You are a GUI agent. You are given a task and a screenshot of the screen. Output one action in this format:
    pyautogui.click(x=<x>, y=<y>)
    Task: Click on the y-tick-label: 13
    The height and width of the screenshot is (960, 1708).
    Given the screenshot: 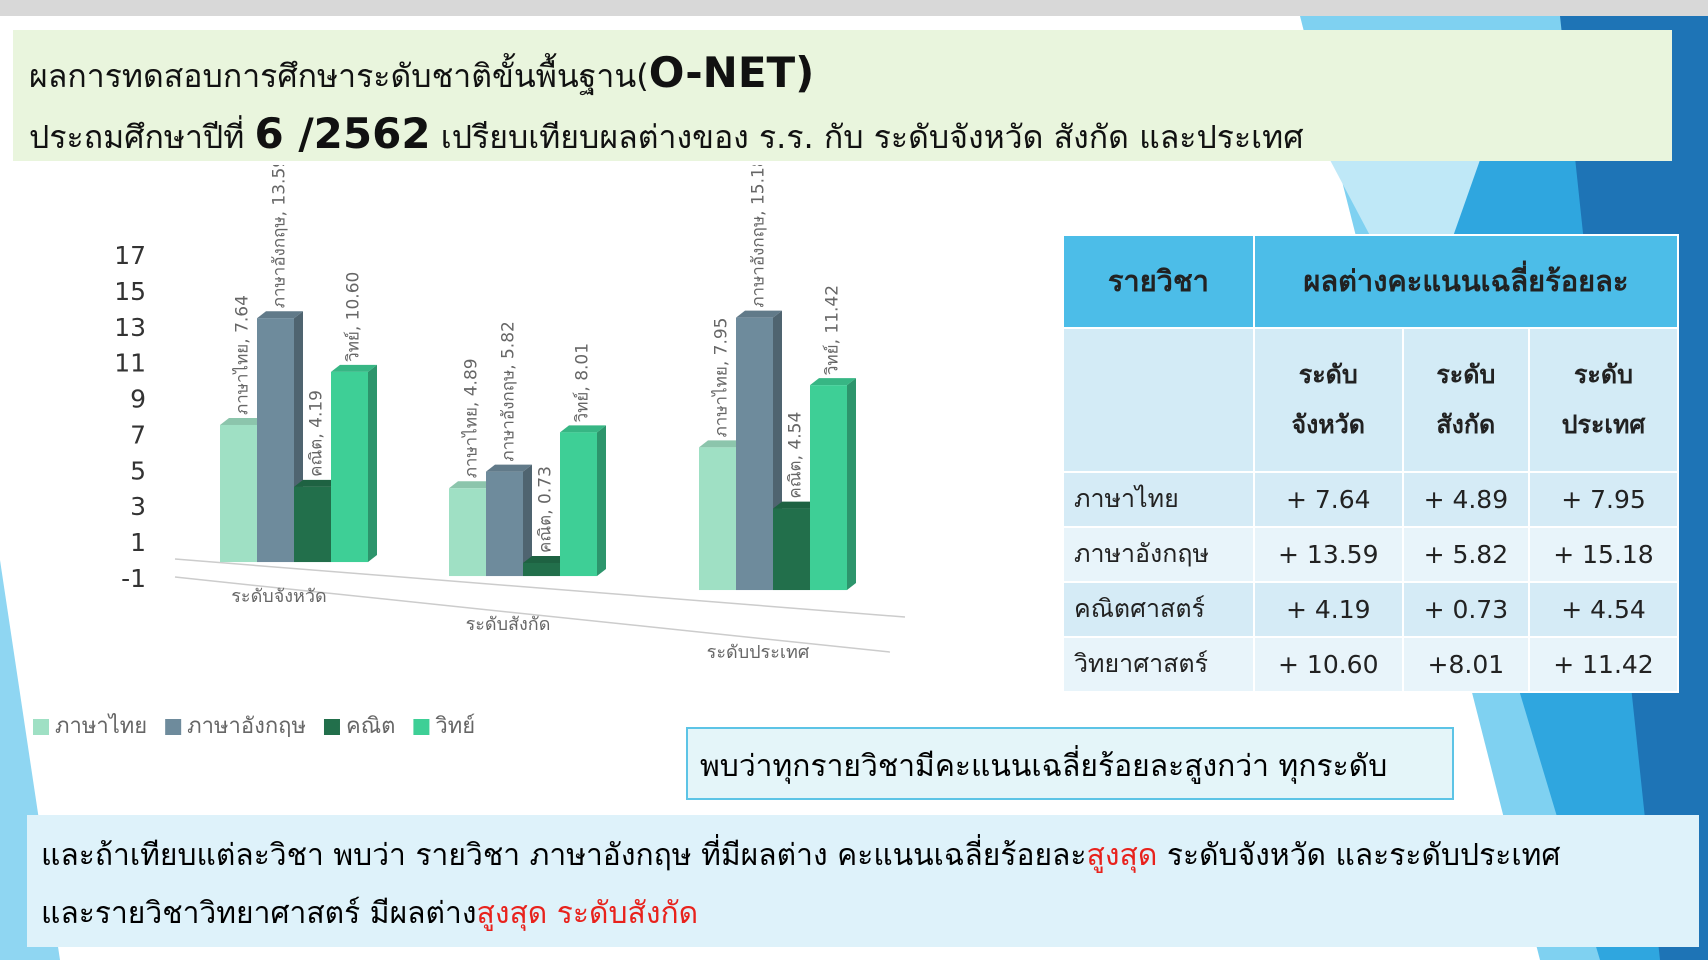 What is the action you would take?
    pyautogui.click(x=130, y=327)
    